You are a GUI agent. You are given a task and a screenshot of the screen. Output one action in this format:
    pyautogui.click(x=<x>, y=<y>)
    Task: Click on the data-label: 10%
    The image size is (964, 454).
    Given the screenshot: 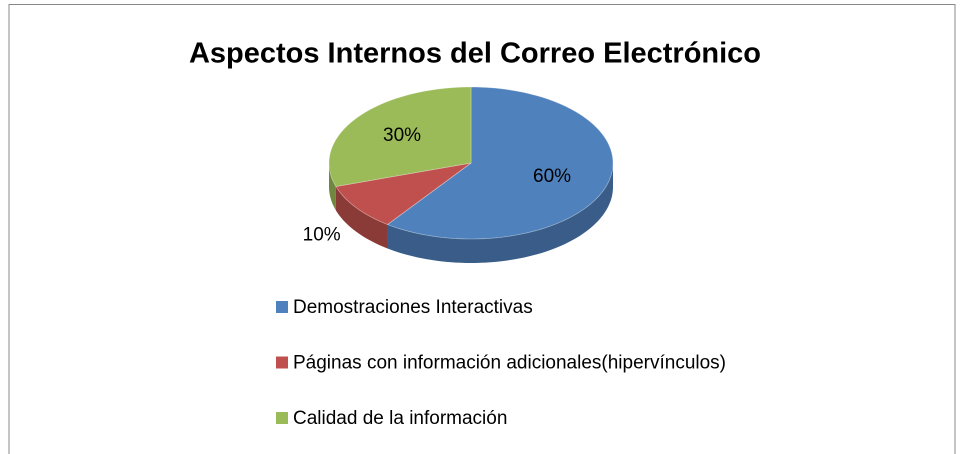 What is the action you would take?
    pyautogui.click(x=322, y=234)
    